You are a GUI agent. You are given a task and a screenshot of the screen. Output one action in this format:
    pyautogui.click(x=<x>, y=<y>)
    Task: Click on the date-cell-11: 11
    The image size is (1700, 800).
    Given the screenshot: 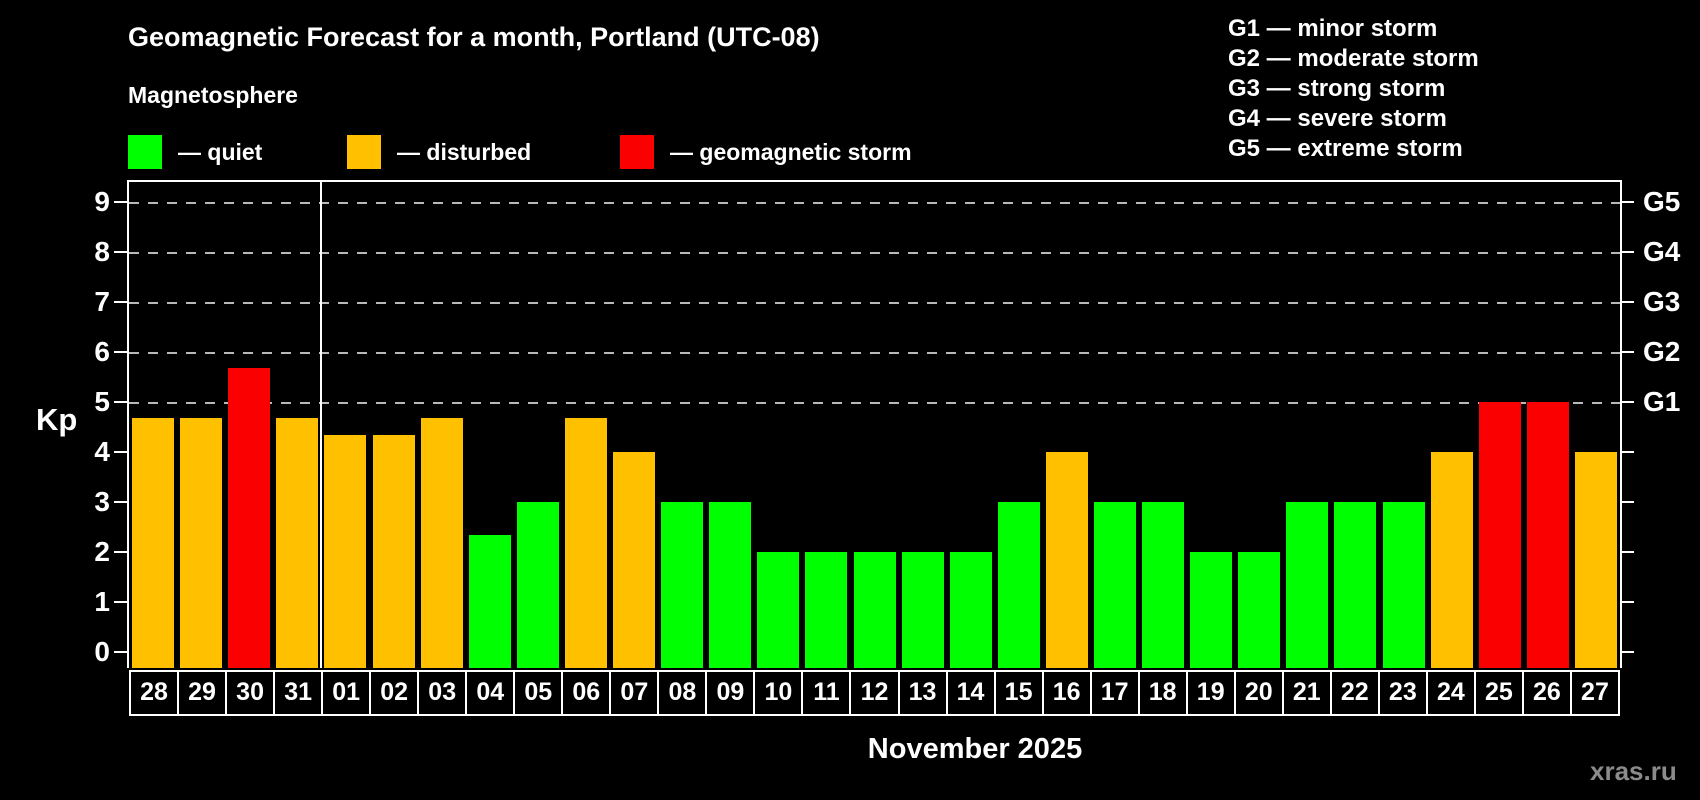 What is the action you would take?
    pyautogui.click(x=826, y=693)
    